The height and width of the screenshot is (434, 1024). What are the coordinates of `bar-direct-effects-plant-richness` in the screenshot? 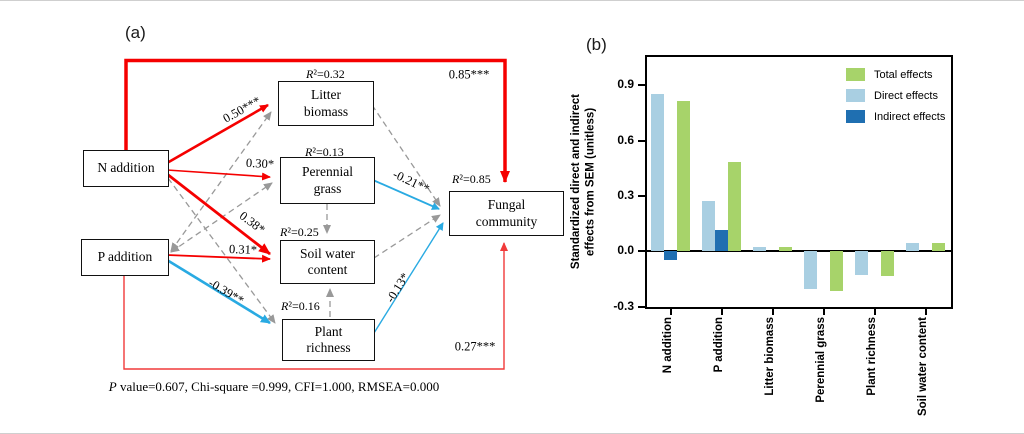 It's located at (861, 262).